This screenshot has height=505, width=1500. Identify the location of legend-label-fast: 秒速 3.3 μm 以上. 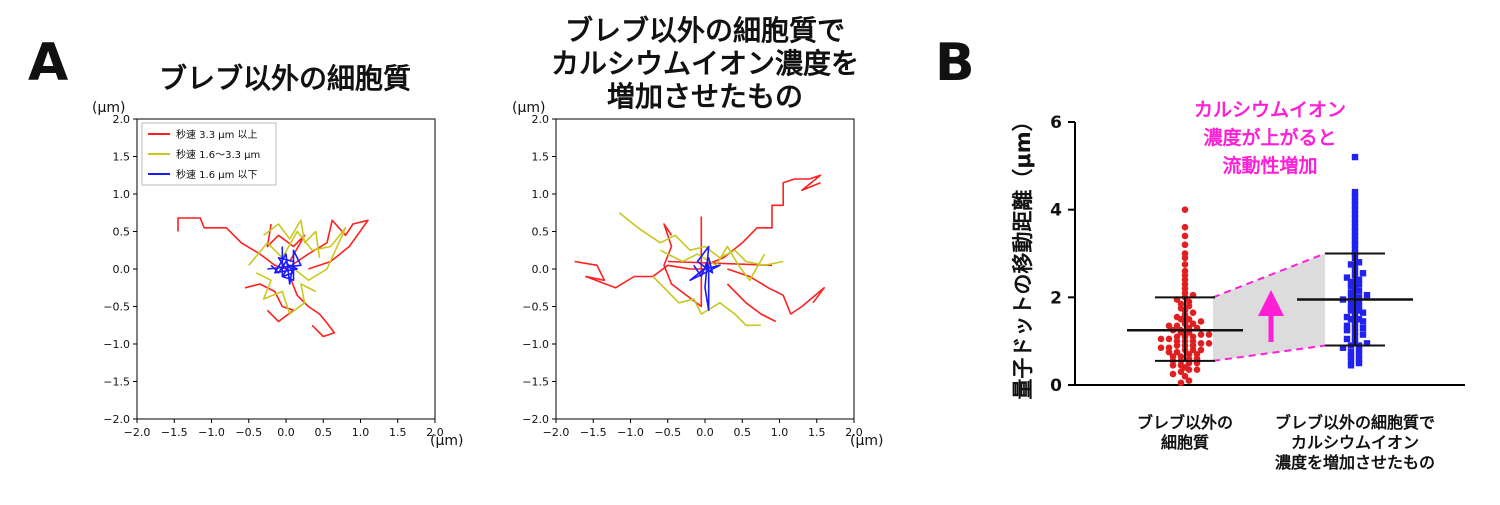
(217, 134).